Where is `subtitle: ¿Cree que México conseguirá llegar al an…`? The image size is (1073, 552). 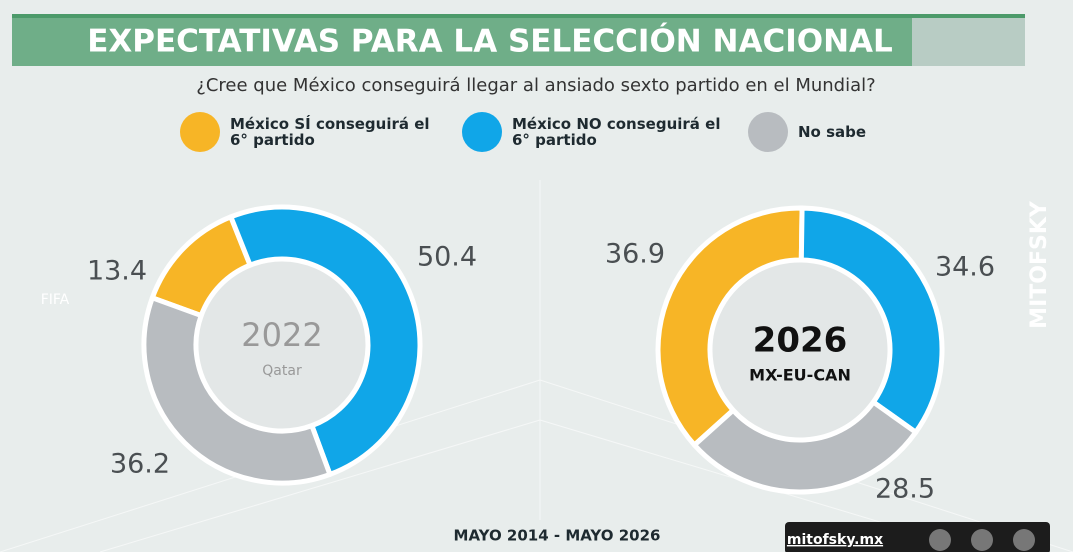
subtitle: ¿Cree que México conseguirá llegar al an… is located at coordinates (535, 85).